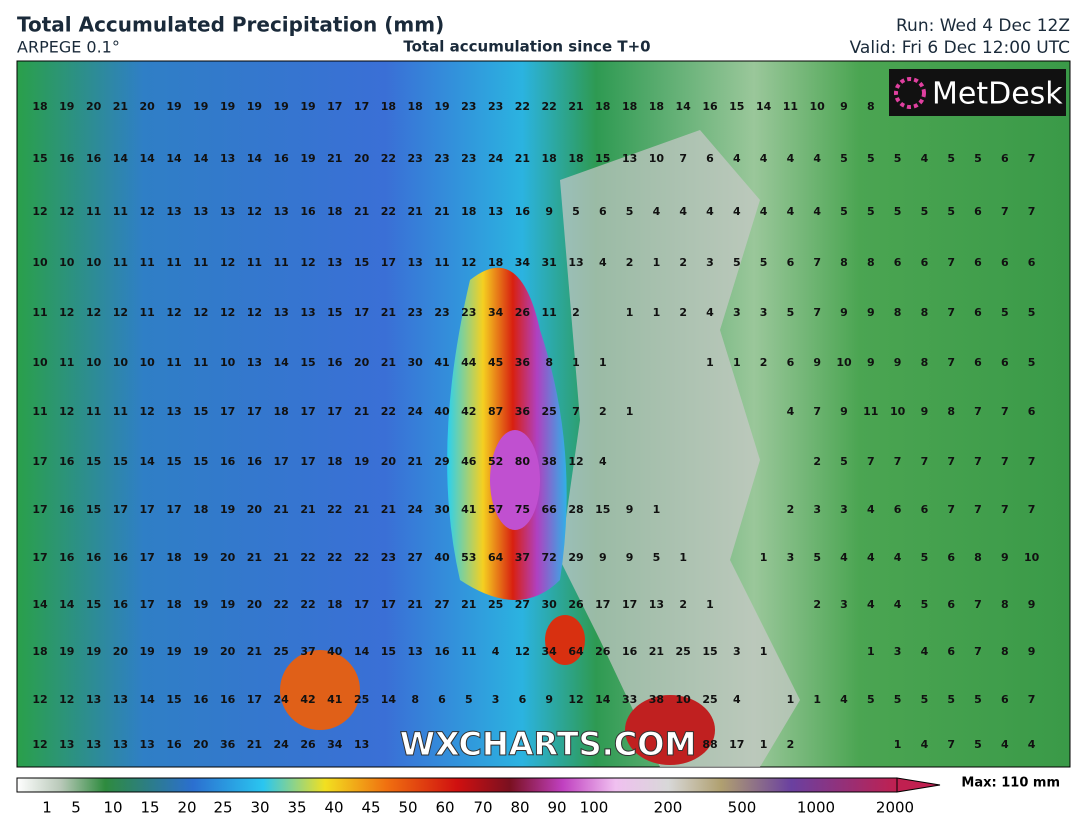 The width and height of the screenshot is (1088, 839). What do you see at coordinates (742, 808) in the screenshot?
I see `colorbar-label: 500` at bounding box center [742, 808].